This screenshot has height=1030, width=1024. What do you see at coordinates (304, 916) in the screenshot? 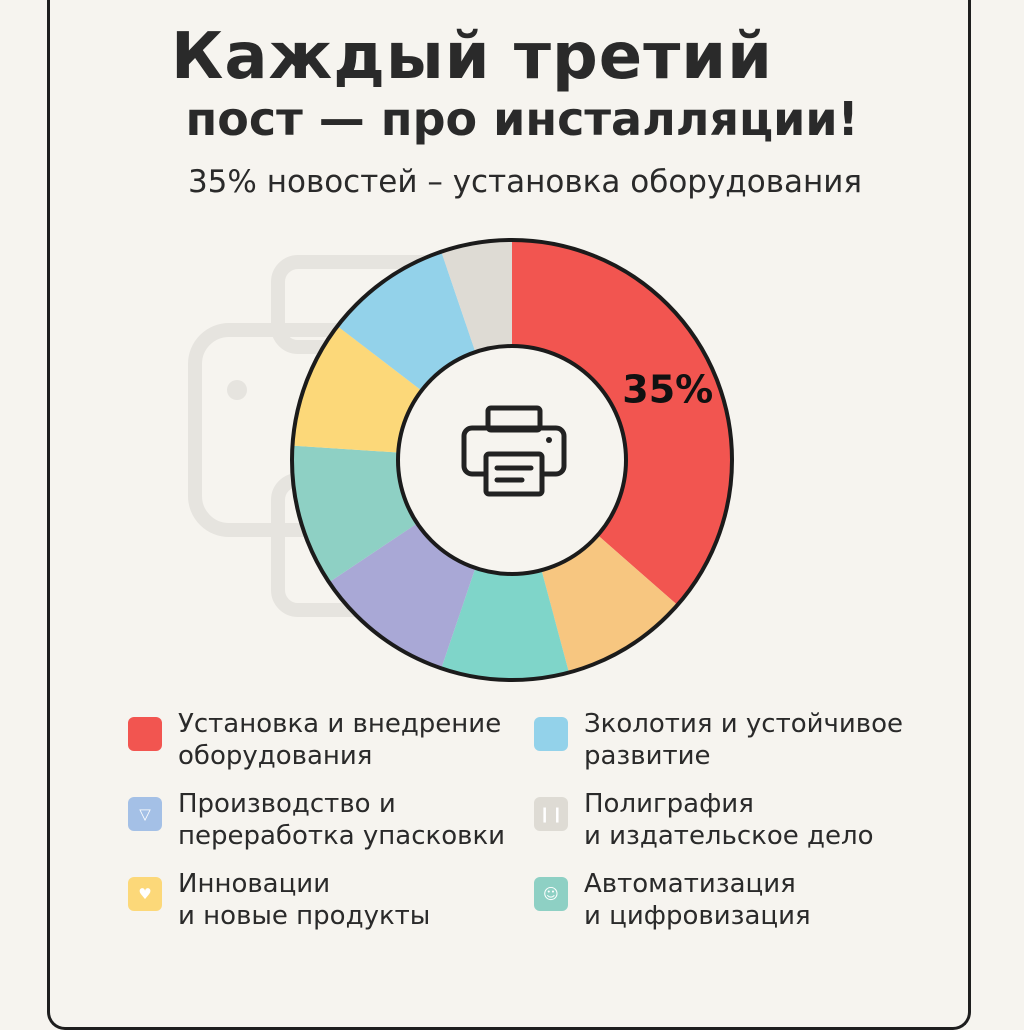
I see `legend-label-line2: и новые продукты` at bounding box center [304, 916].